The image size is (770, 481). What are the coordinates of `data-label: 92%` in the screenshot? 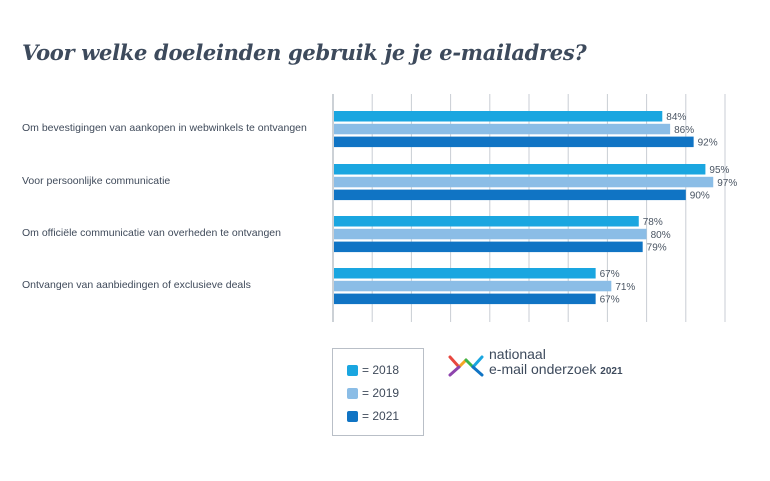 It's located at (708, 143).